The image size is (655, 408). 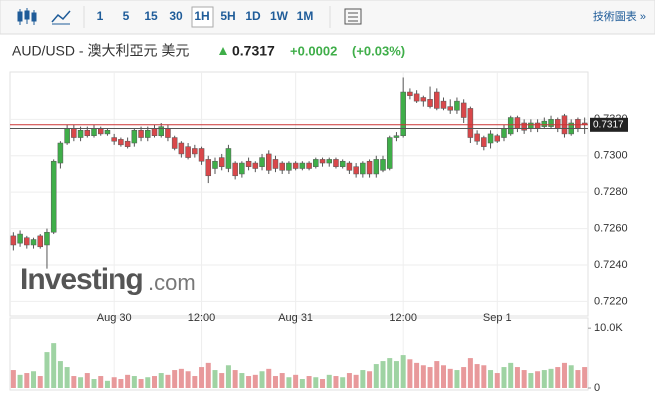 I want to click on watermark-suffix: .com, so click(x=172, y=282).